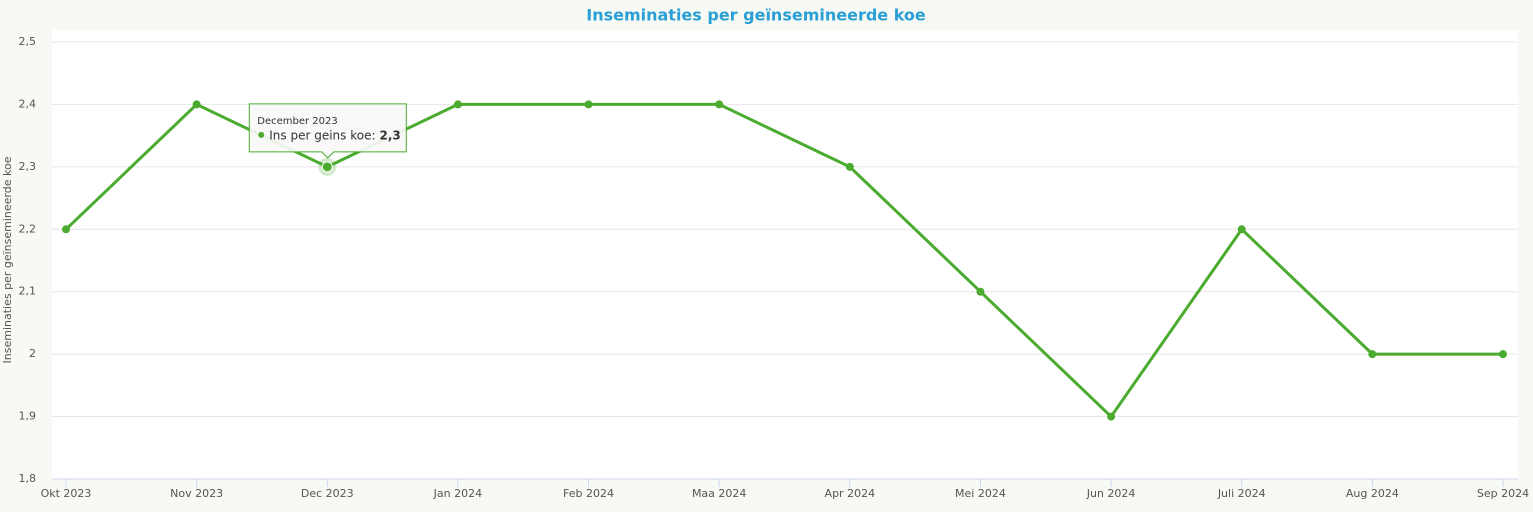 The width and height of the screenshot is (1533, 512). I want to click on x-tick-label: Maa 2024, so click(719, 493).